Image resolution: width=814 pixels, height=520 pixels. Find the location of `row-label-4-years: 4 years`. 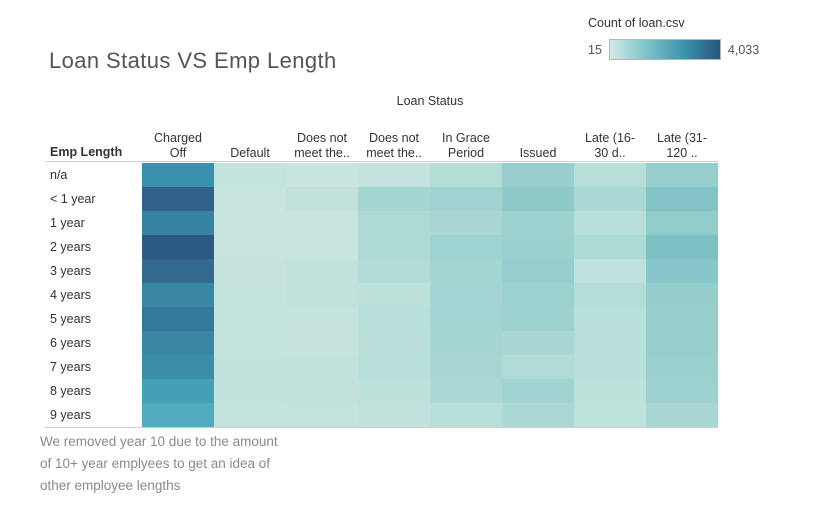

row-label-4-years: 4 years is located at coordinates (70, 295).